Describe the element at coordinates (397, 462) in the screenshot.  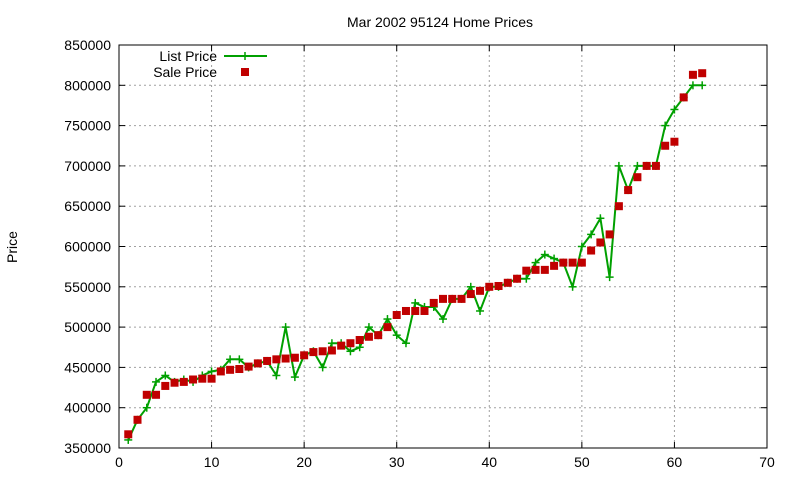
I see `x-tick-label: 30` at that location.